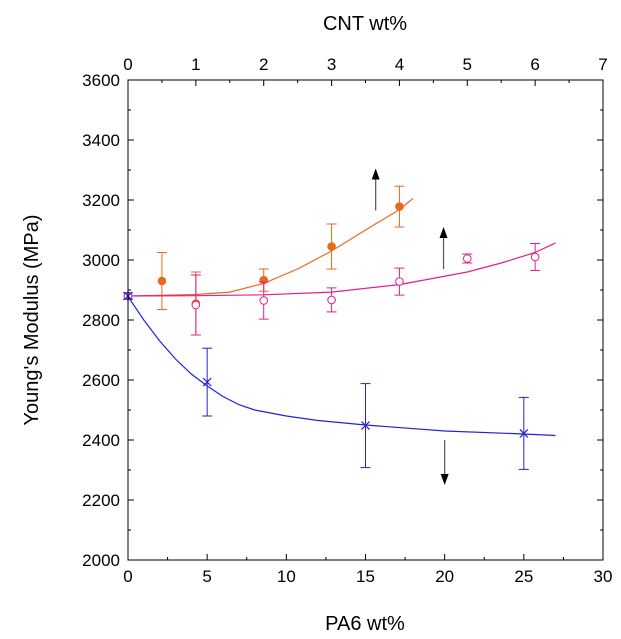  Describe the element at coordinates (127, 576) in the screenshot. I see `x-bottom-tick-label: 0` at that location.